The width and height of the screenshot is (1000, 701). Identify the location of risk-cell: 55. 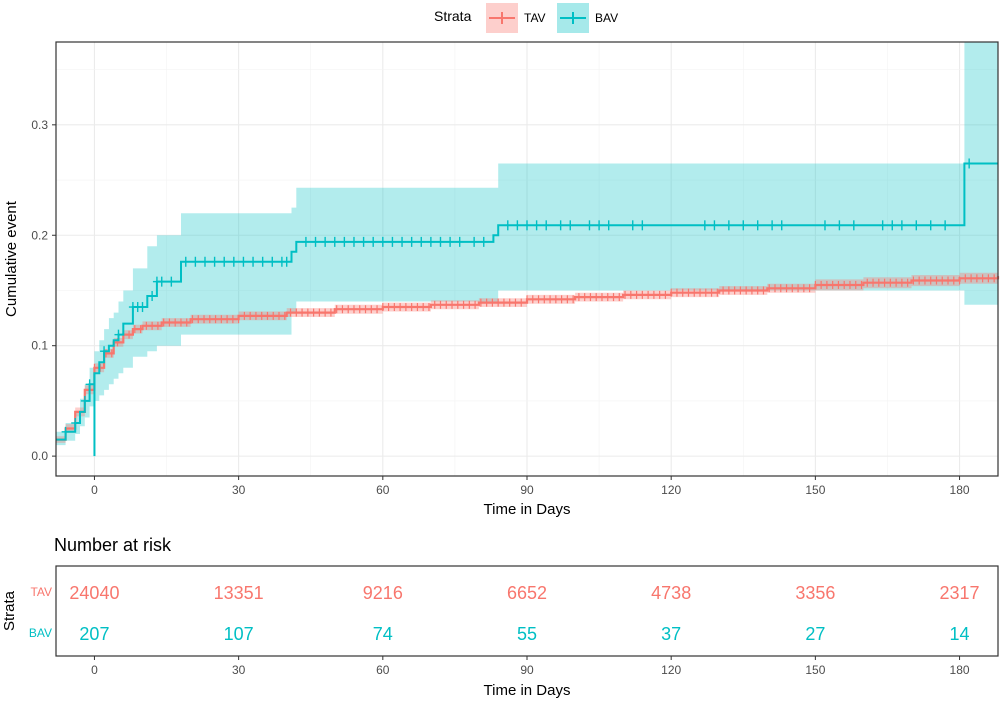
(527, 634).